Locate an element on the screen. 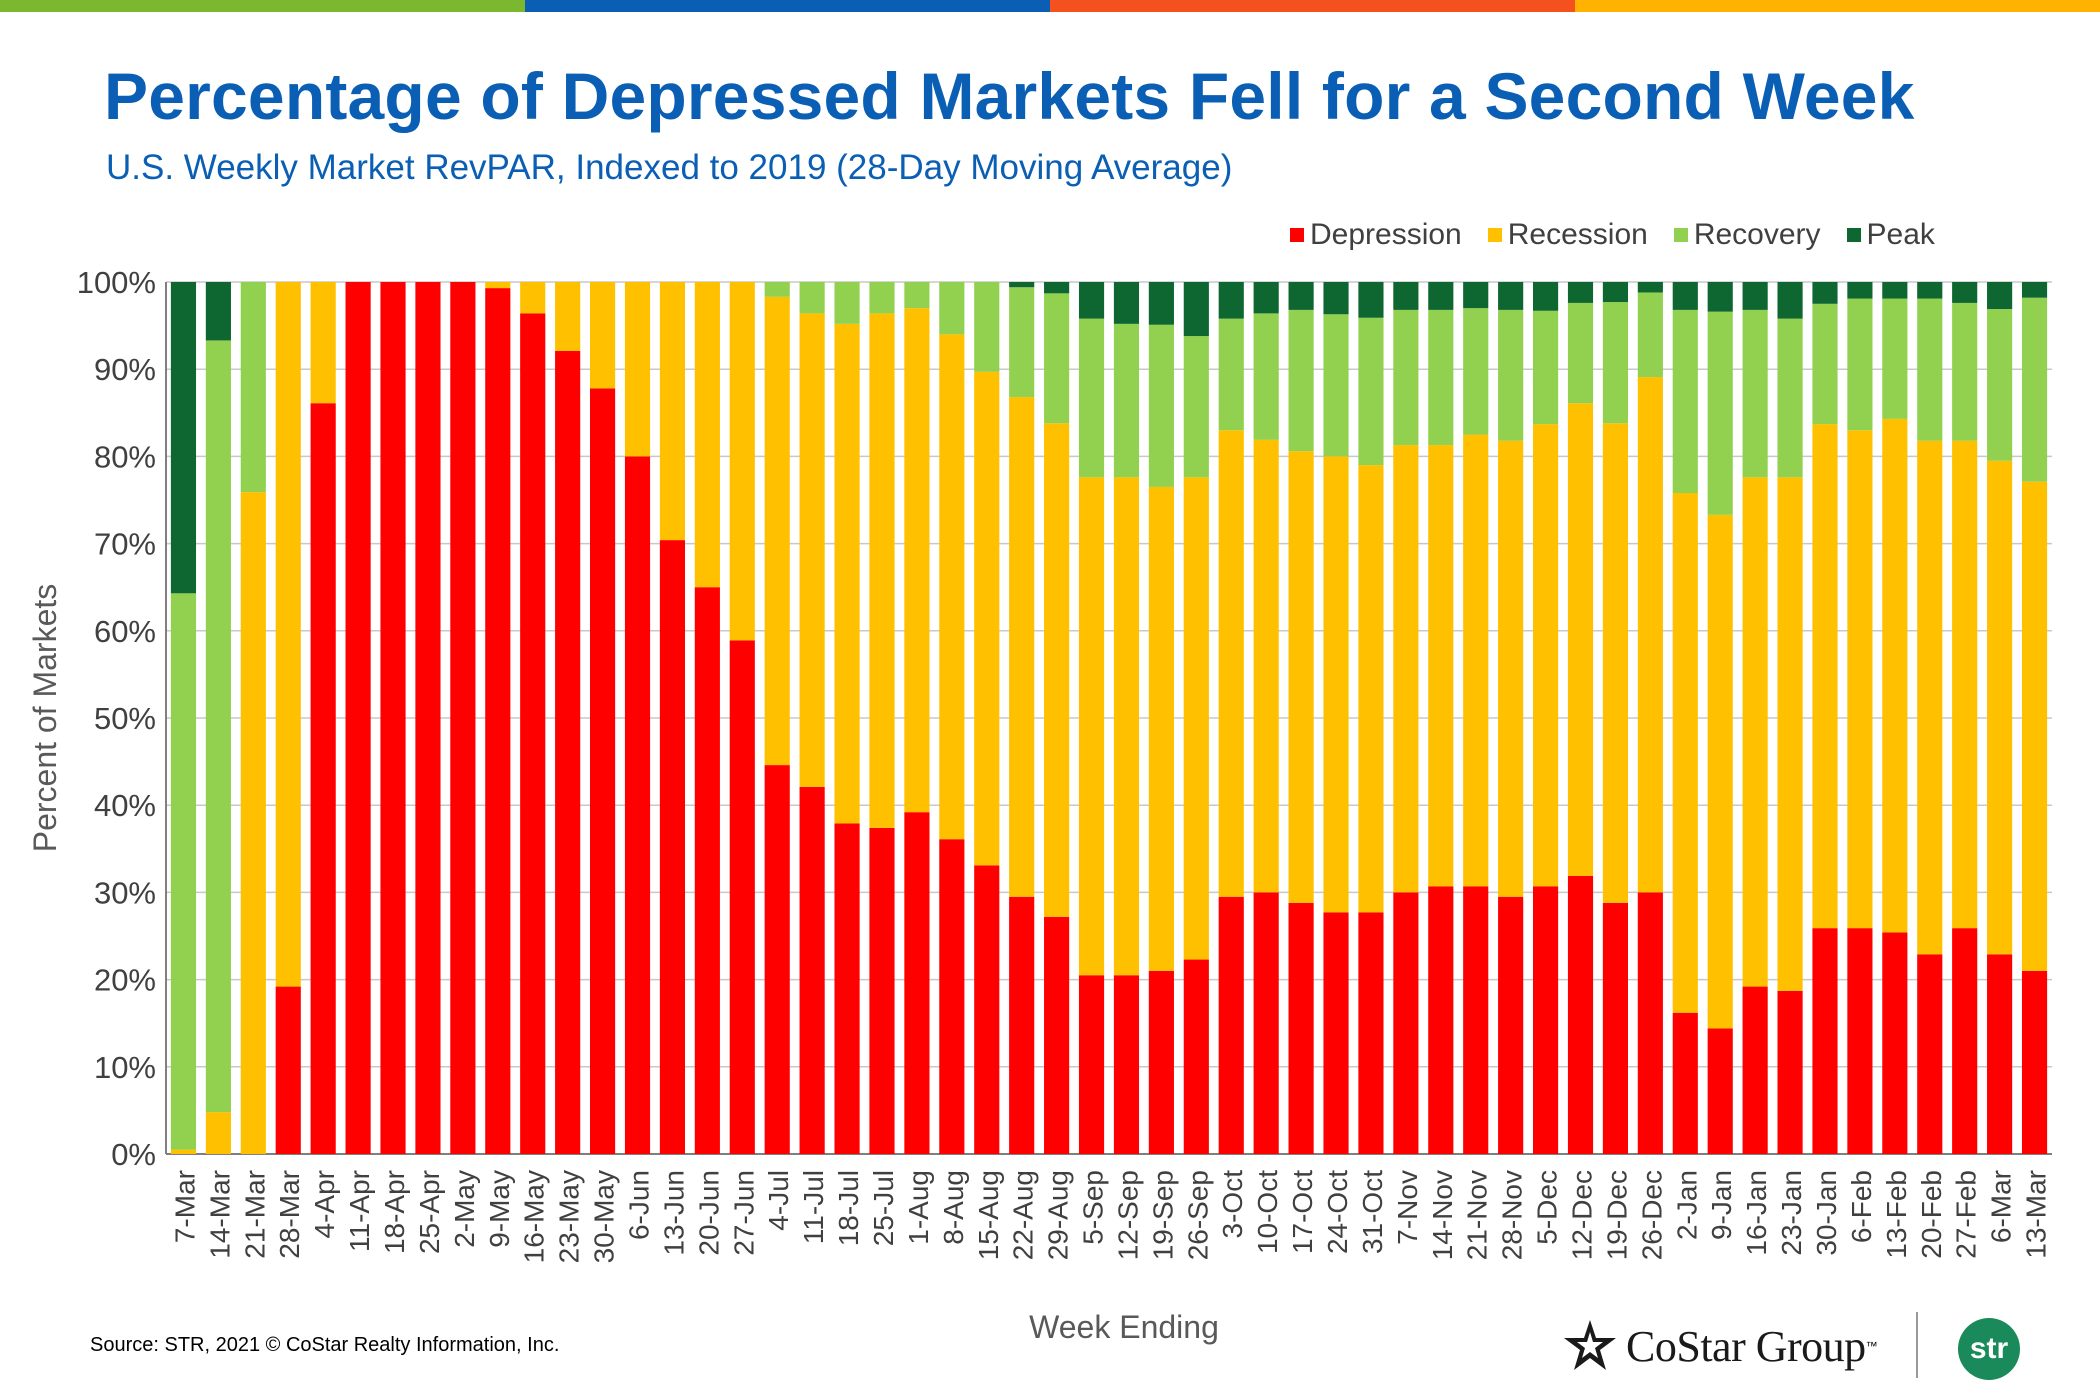 The image size is (2100, 1400). x-tick-label: 14-Mar is located at coordinates (219, 1214).